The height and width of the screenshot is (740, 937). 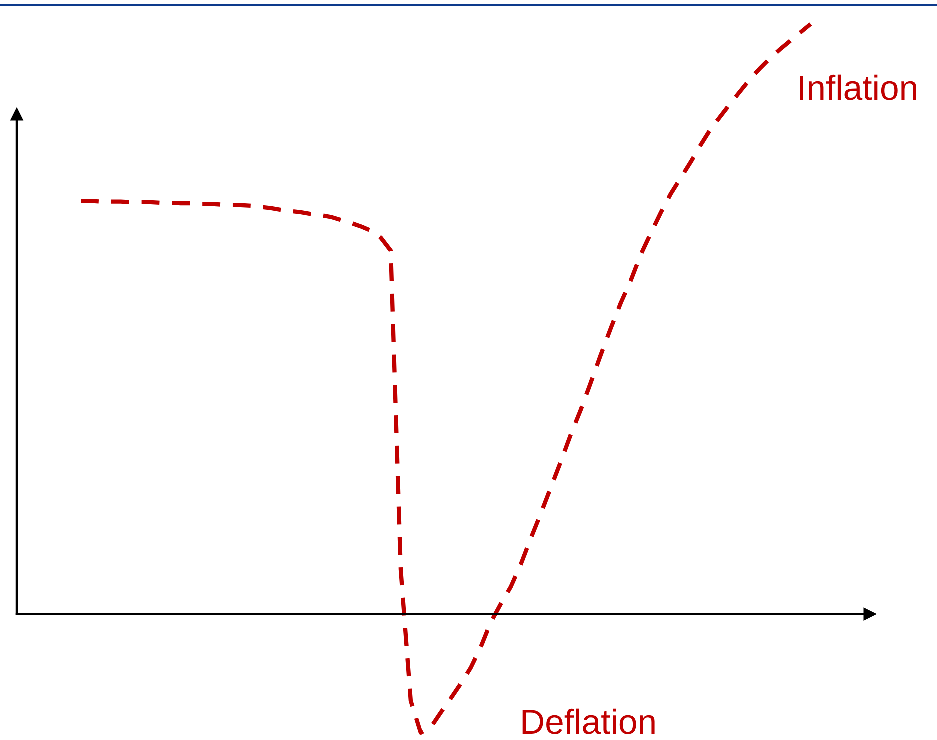 I want to click on annotation: Deflation, so click(x=588, y=721).